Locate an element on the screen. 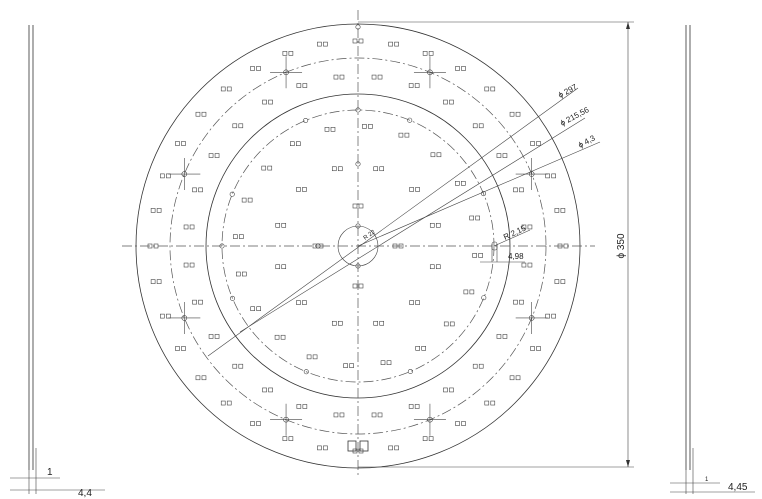 The width and height of the screenshot is (762, 499). dim-label: ϕ 350 is located at coordinates (621, 246).